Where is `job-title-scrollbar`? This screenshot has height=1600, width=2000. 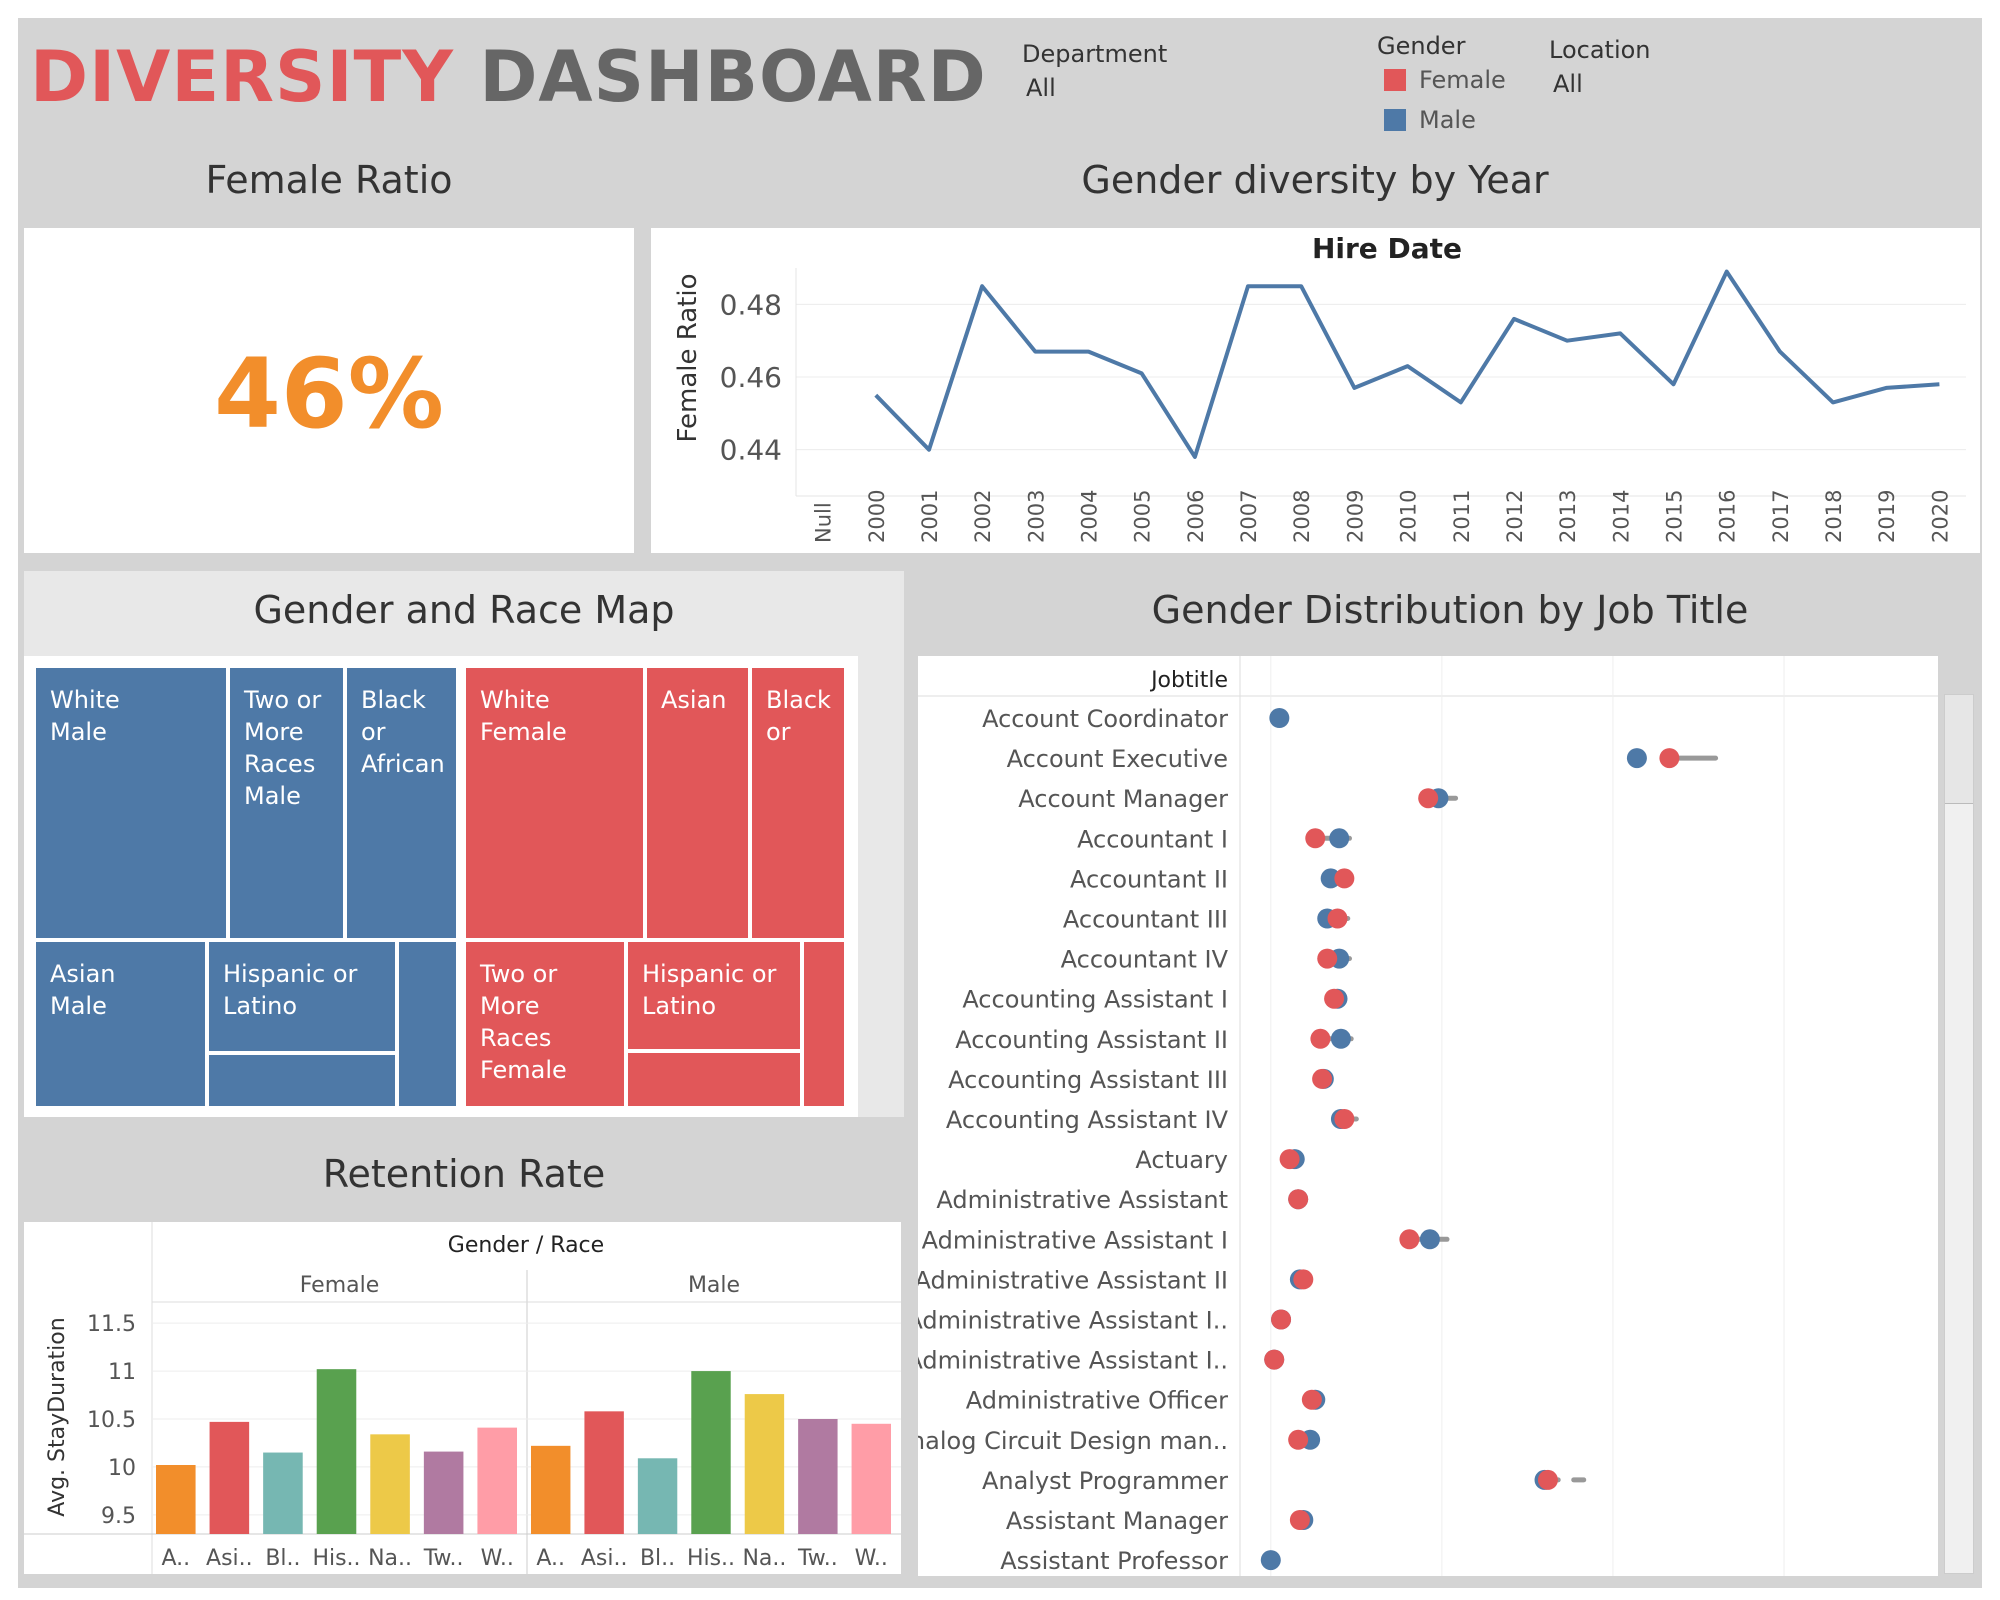
job-title-scrollbar is located at coordinates (1959, 1134).